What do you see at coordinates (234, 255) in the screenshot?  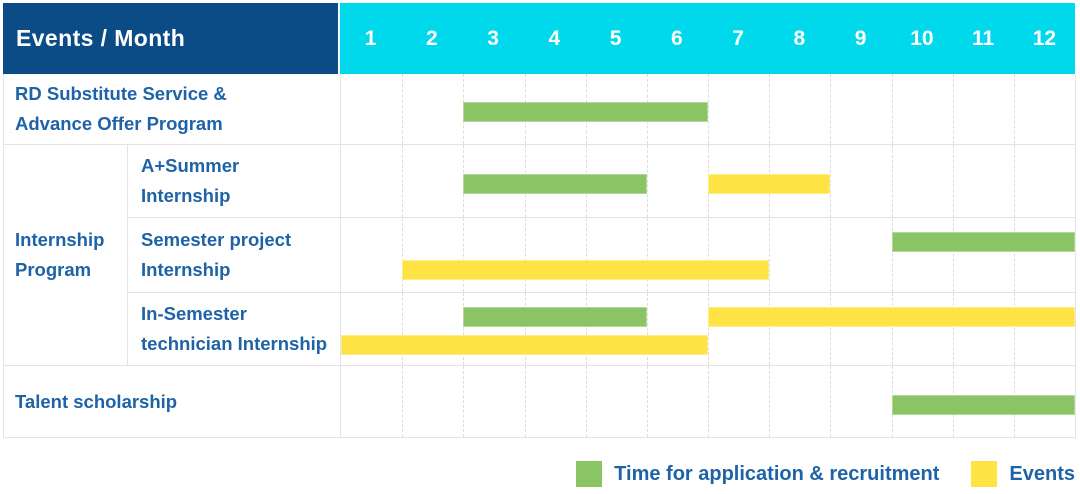 I see `row-label: Semester project Internship` at bounding box center [234, 255].